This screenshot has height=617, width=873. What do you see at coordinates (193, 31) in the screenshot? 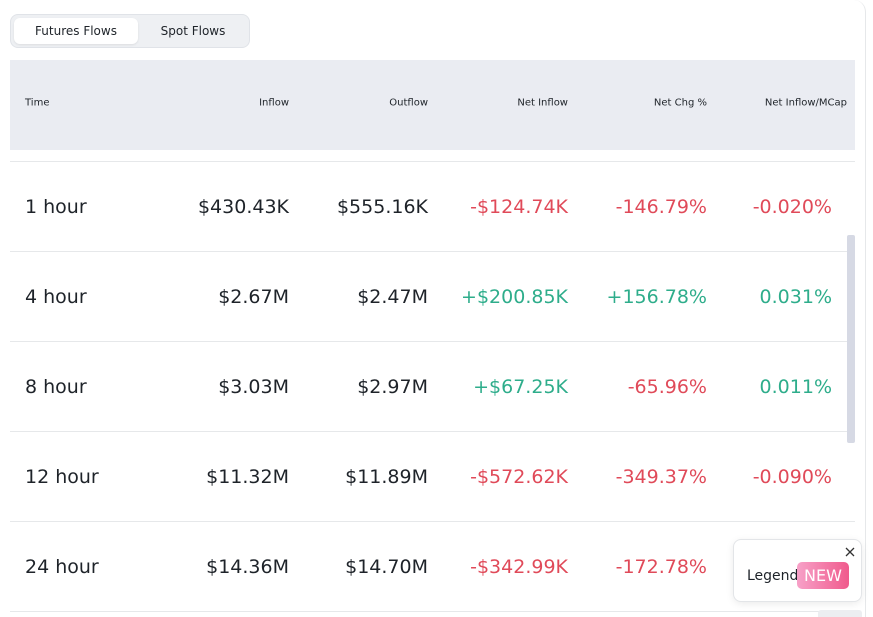
I see `tab: Spot Flows` at bounding box center [193, 31].